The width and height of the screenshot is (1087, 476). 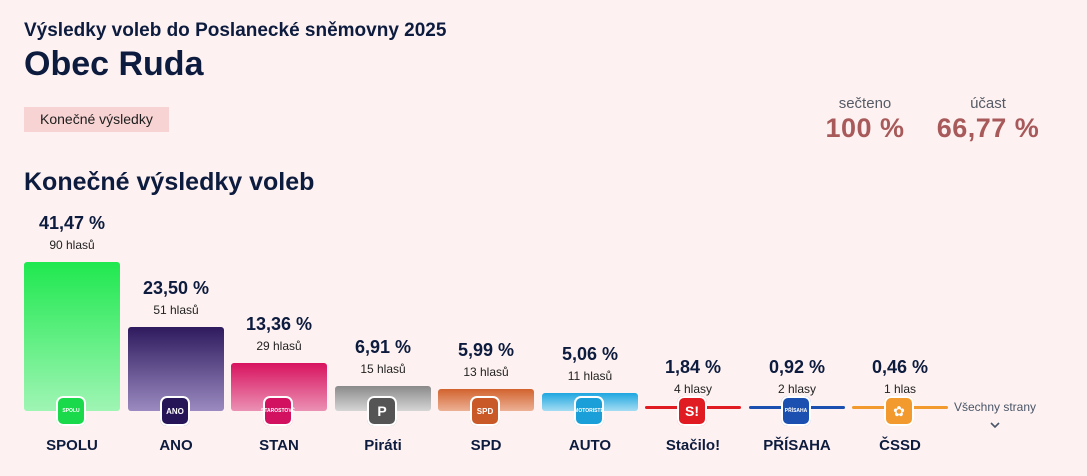 I want to click on prisaha-logo-icon: PŘÍSAHA, so click(x=796, y=411).